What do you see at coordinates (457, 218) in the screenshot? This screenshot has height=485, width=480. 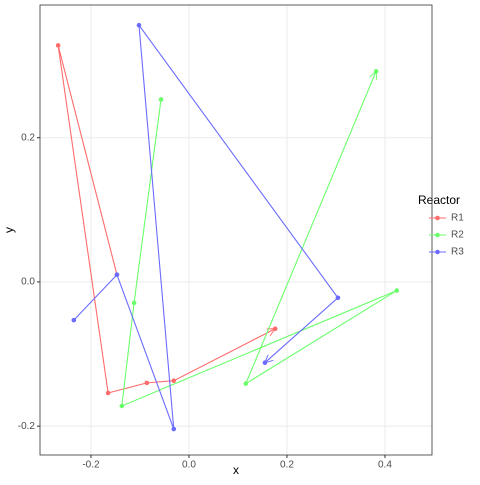 I see `legend-label: R1` at bounding box center [457, 218].